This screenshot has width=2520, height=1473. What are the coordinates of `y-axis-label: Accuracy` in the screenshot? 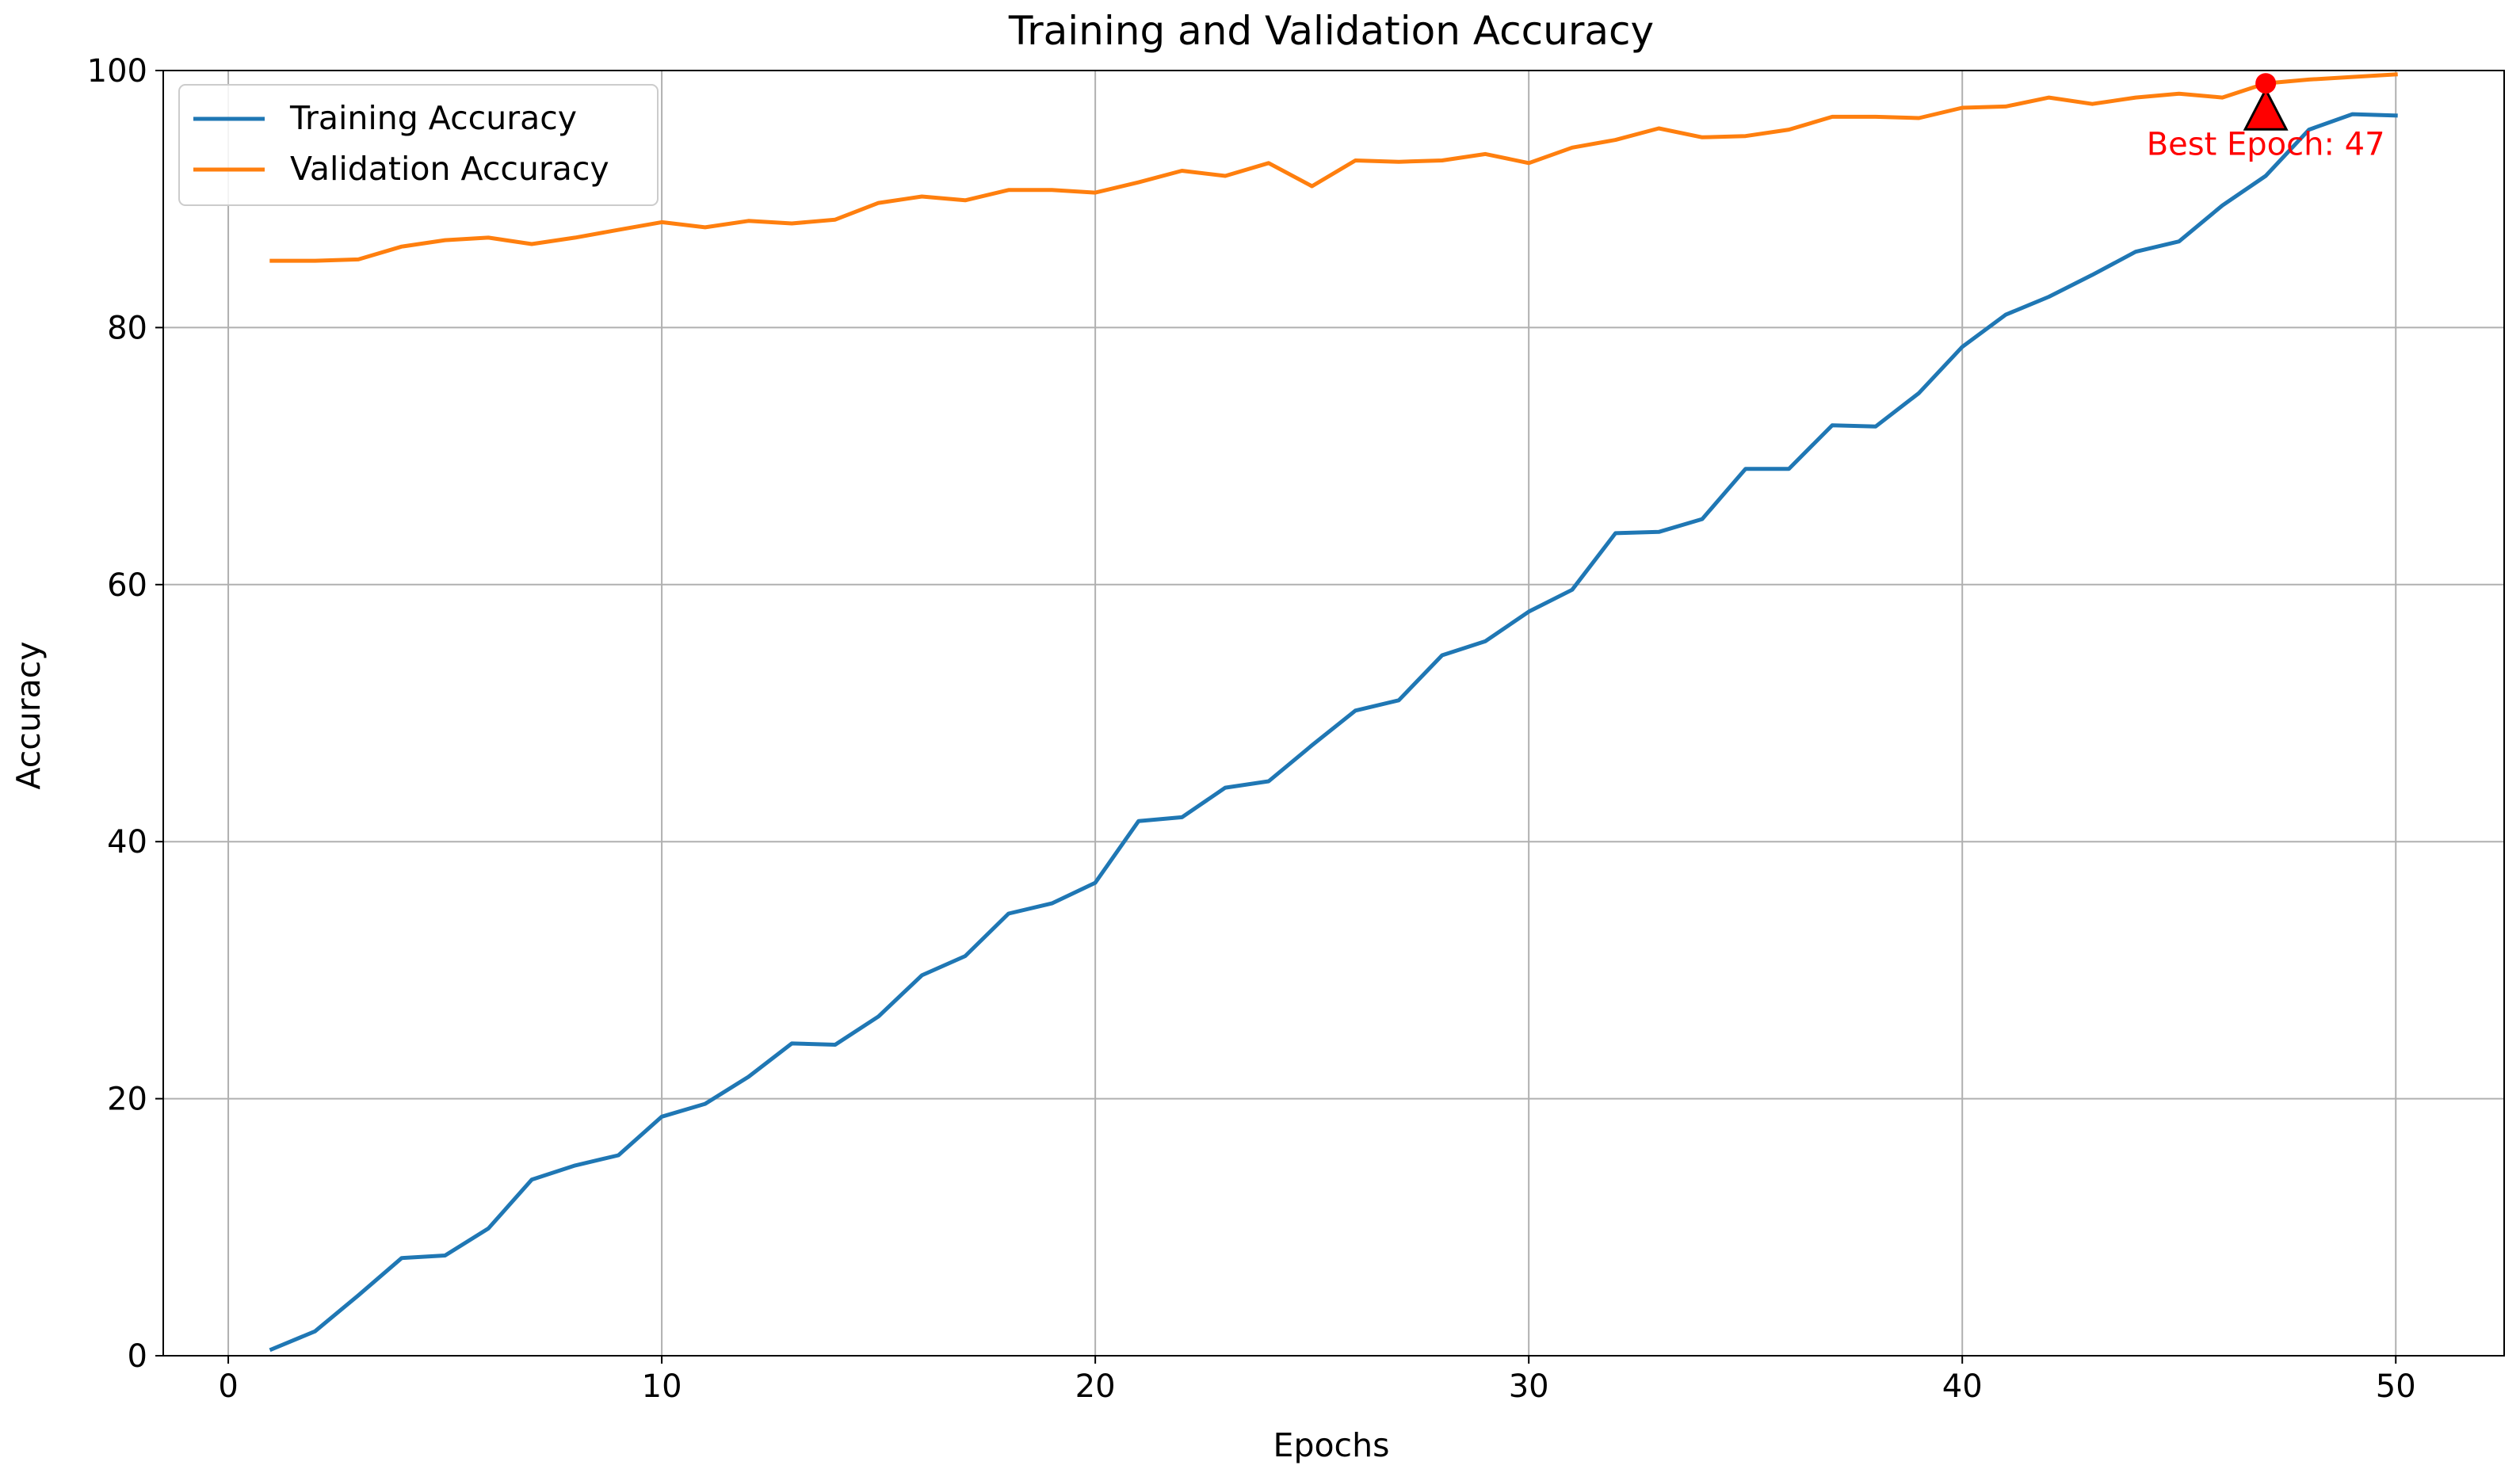 It's located at (29, 715).